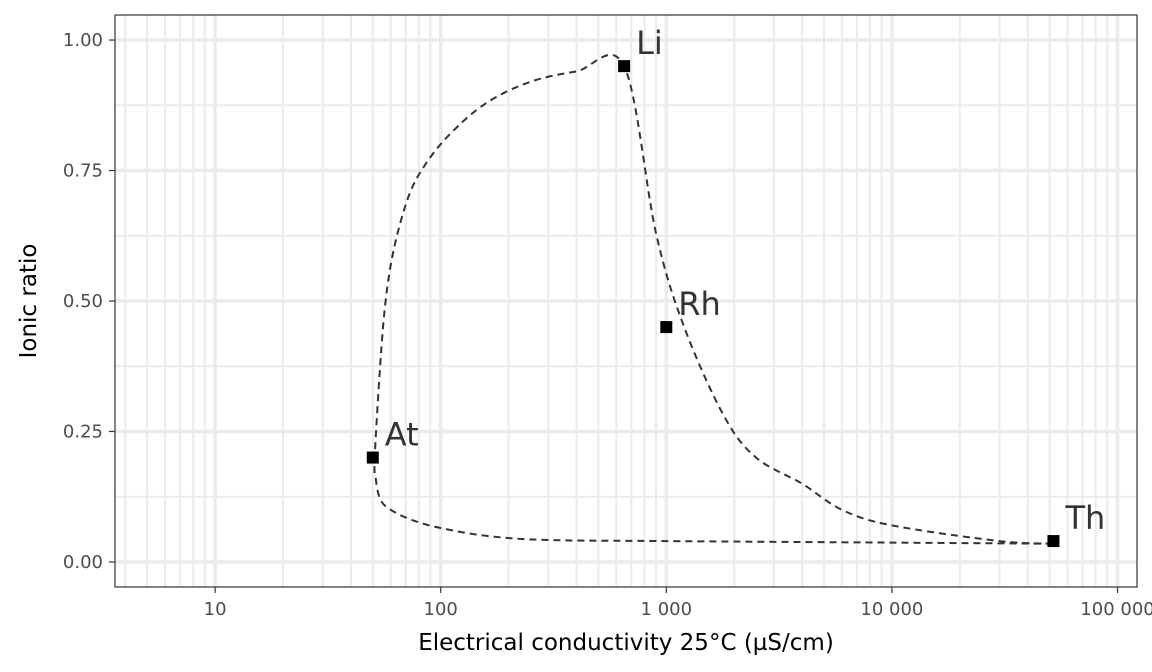 This screenshot has width=1152, height=672. Describe the element at coordinates (372, 457) in the screenshot. I see `data-point-at` at that location.